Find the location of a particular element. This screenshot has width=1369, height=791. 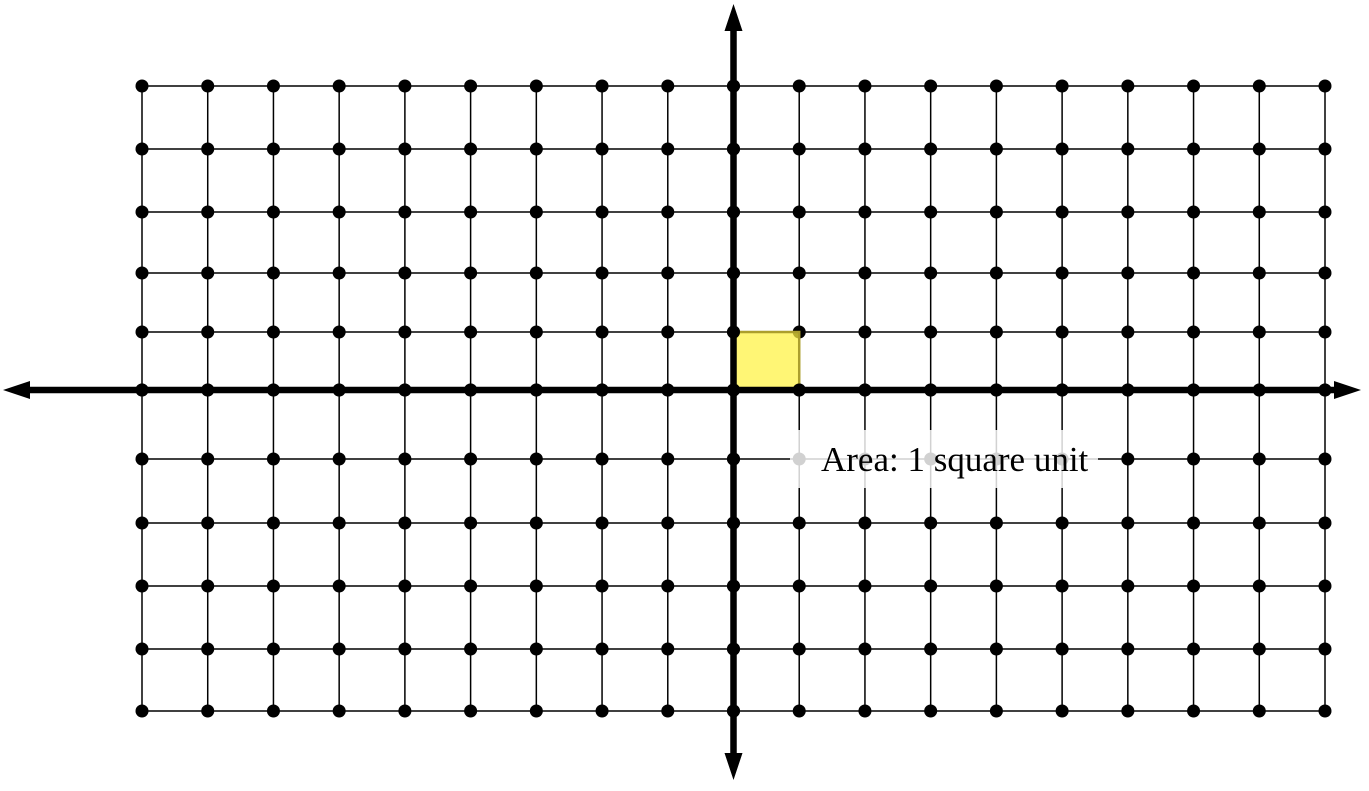

area-label: Area: 1 square unit is located at coordinates (944, 459).